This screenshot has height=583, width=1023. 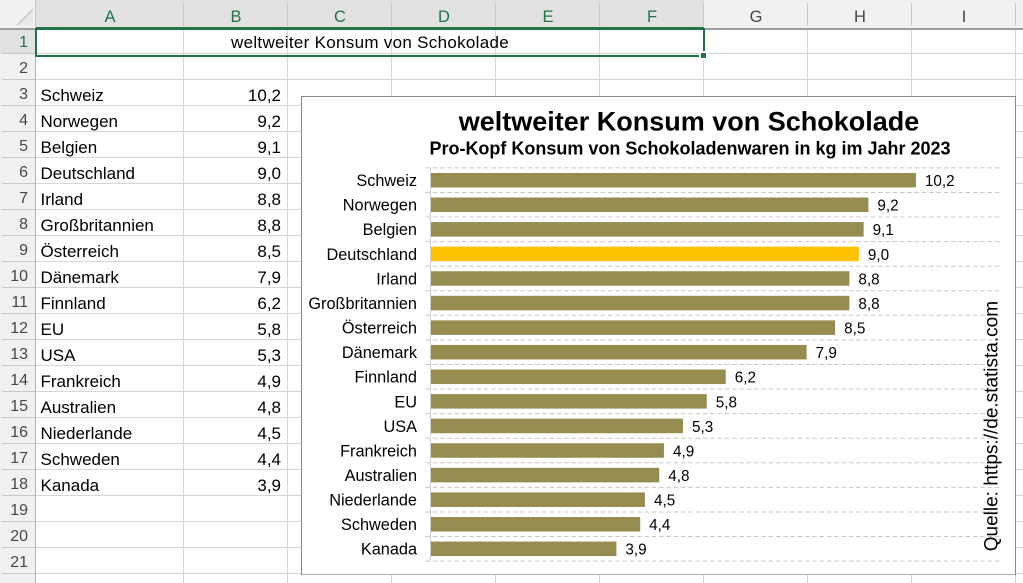 I want to click on svg-text: Schweden, so click(x=379, y=526).